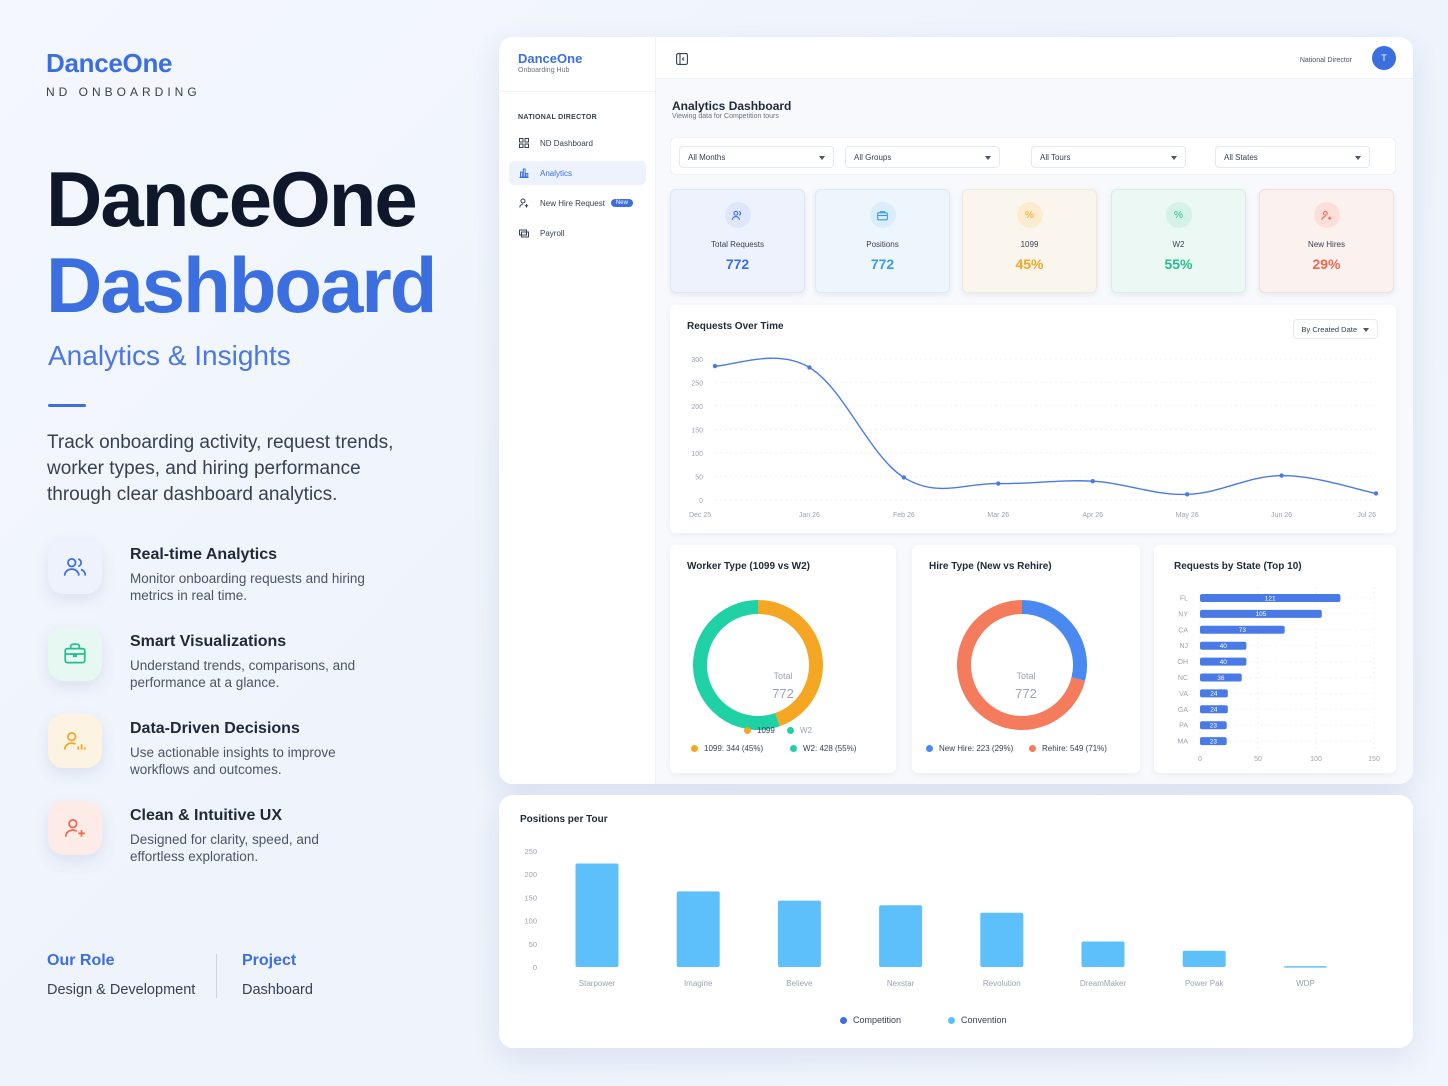 The width and height of the screenshot is (1448, 1086). What do you see at coordinates (1108, 157) in the screenshot?
I see `filter-tours-select: All Tours` at bounding box center [1108, 157].